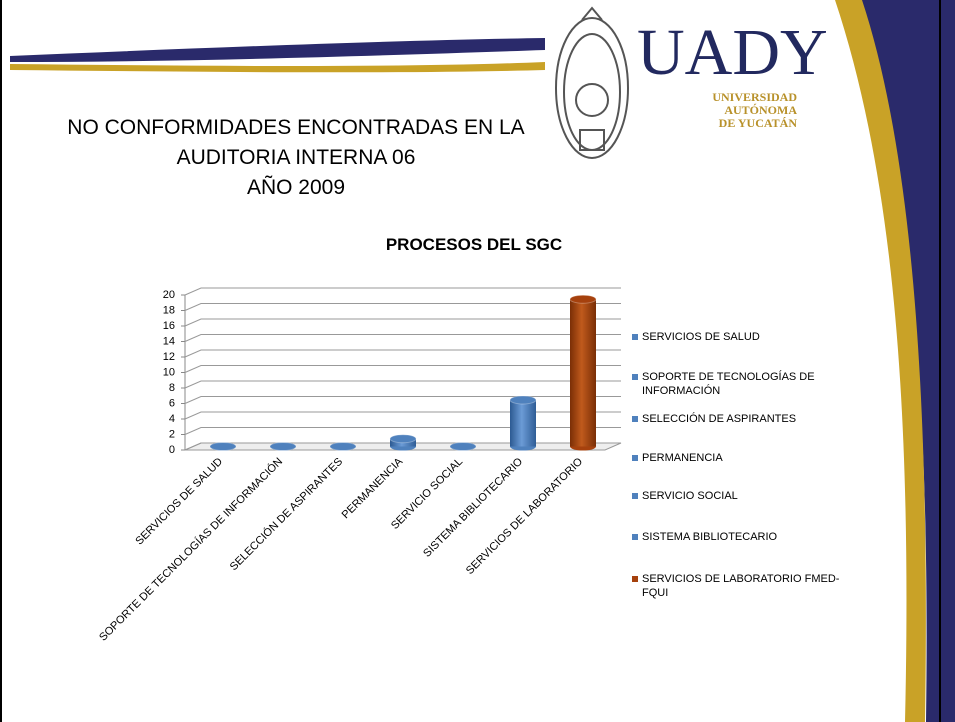  I want to click on x-tick-label: PERMANENCIA, so click(373, 488).